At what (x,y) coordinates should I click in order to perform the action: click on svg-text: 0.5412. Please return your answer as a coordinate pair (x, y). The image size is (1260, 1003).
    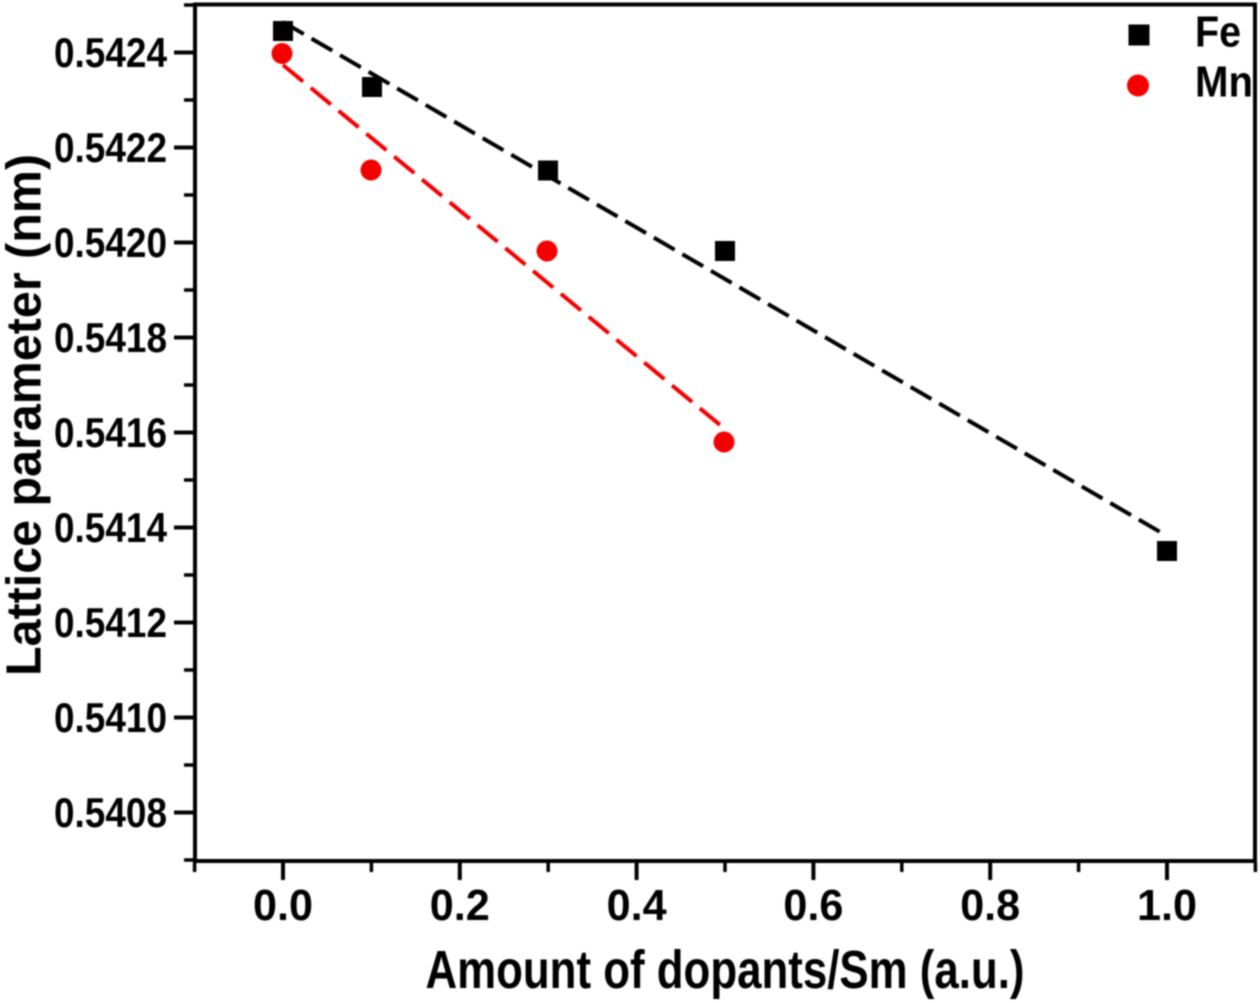
    Looking at the image, I should click on (110, 622).